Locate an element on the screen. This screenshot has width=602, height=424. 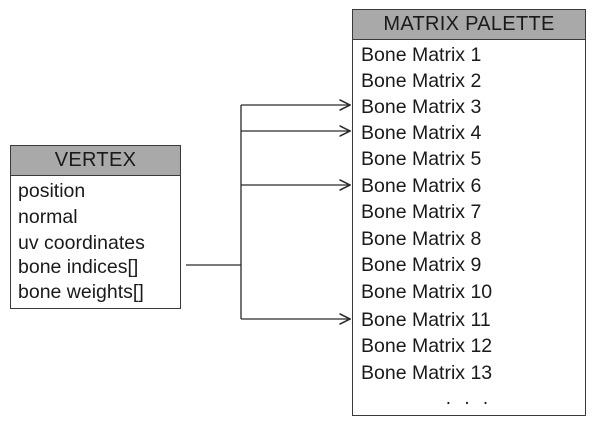
bone-matrix-1: Bone Matrix 1 is located at coordinates (421, 55).